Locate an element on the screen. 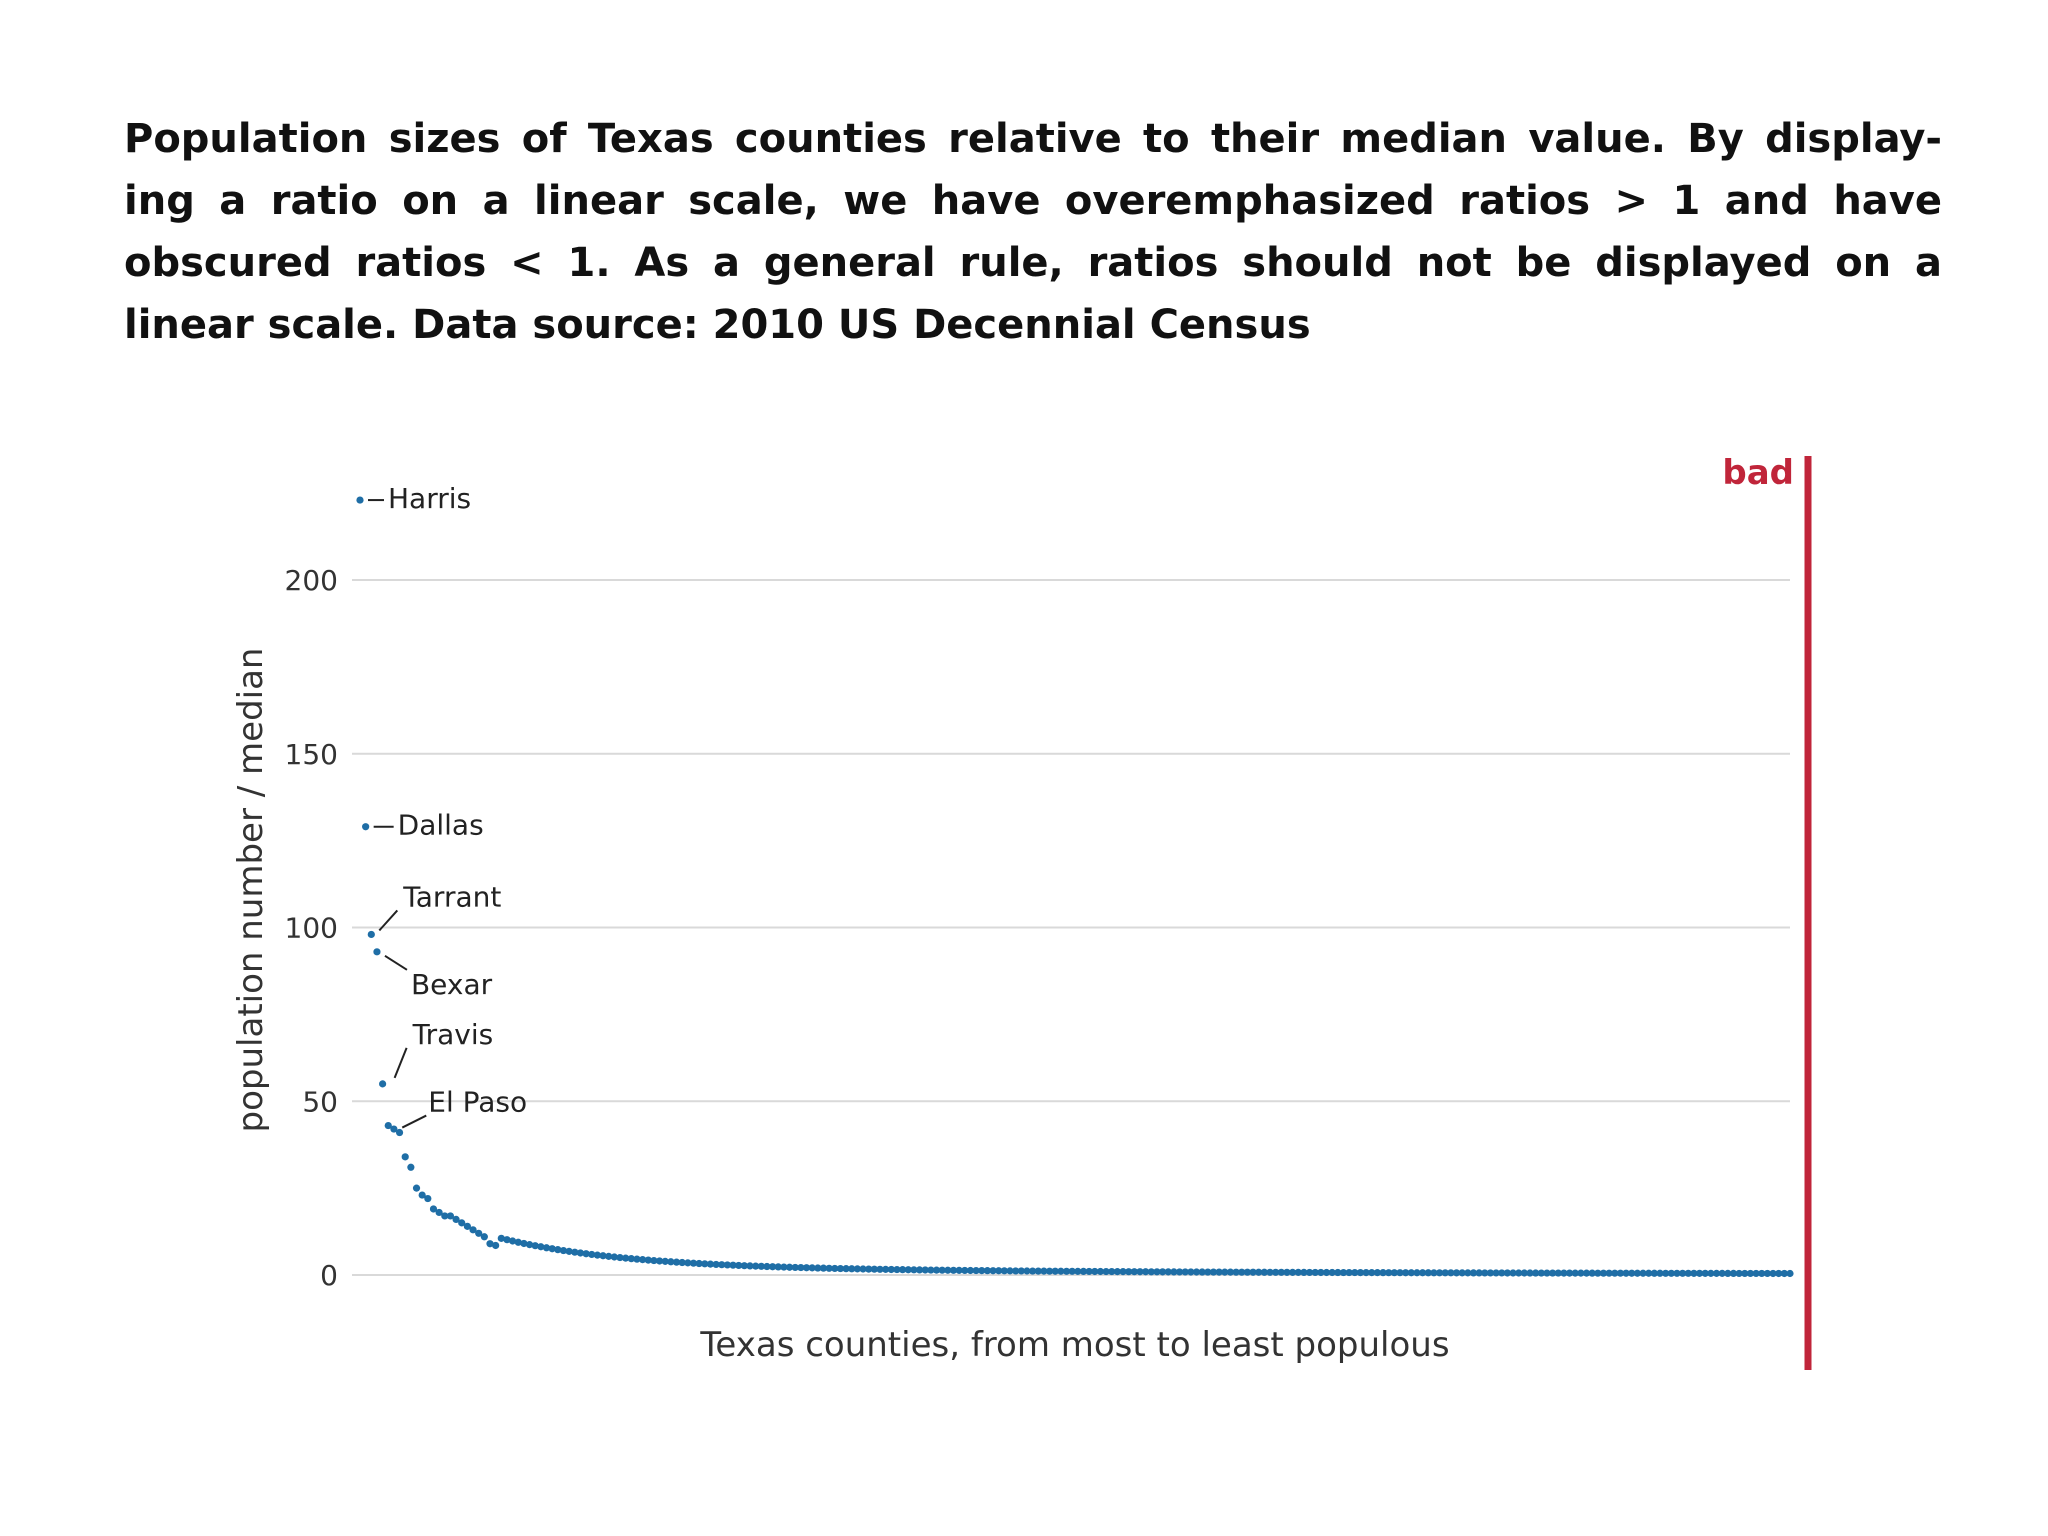 This screenshot has width=2048, height=1536. annotation-label-el-paso: El Paso is located at coordinates (477, 1102).